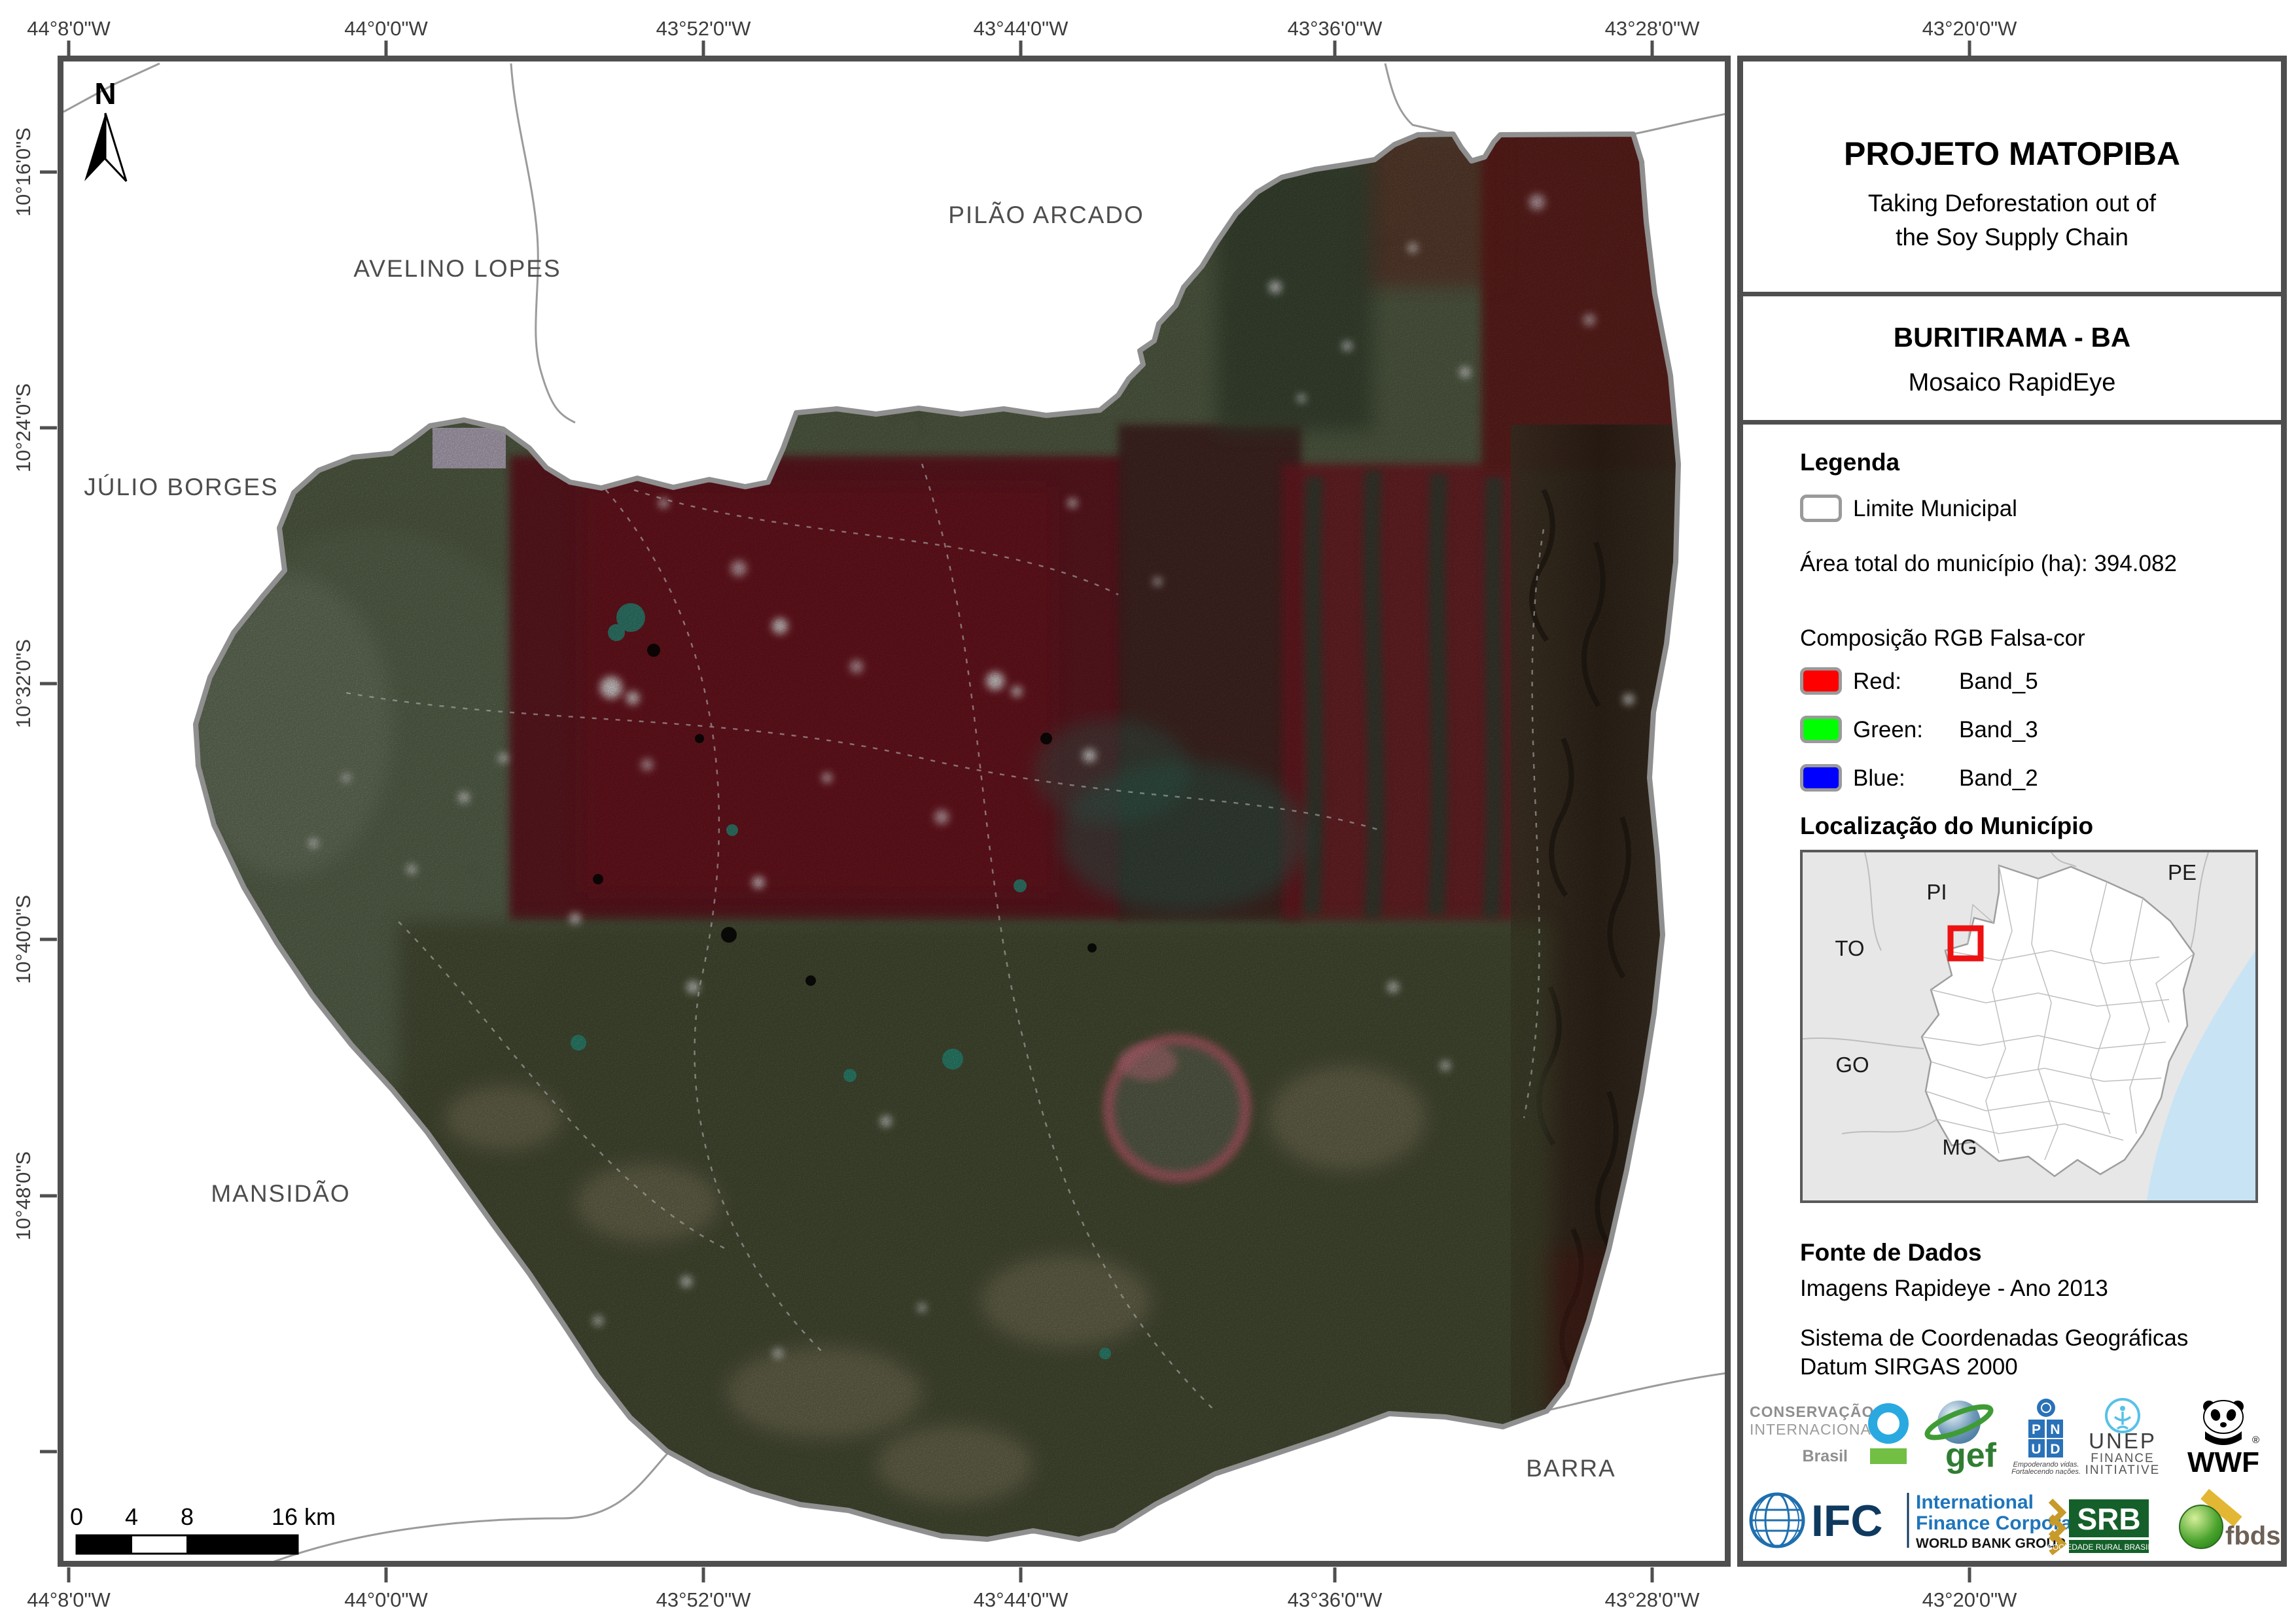 The height and width of the screenshot is (1623, 2296). I want to click on fbds-sphere-icon, so click(2201, 1527).